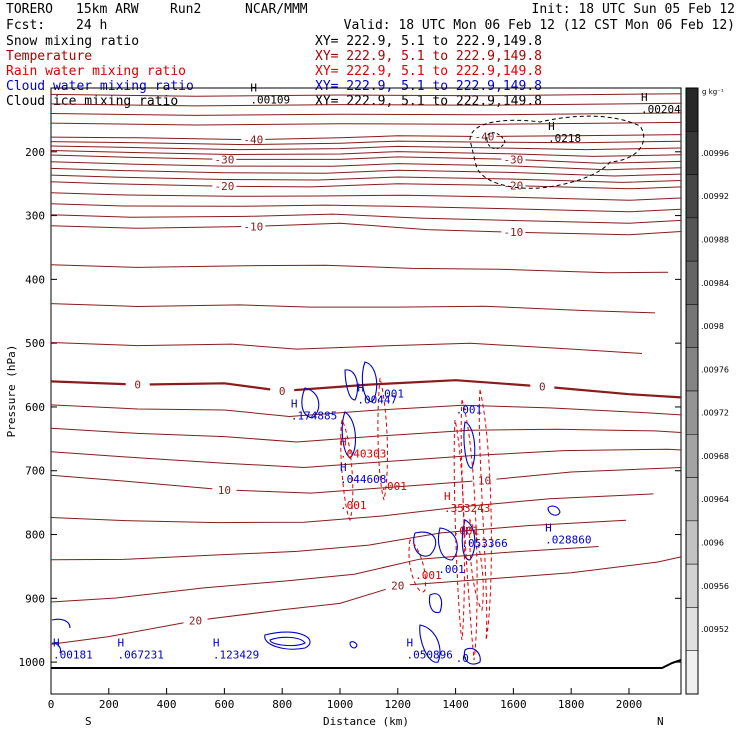 The image size is (740, 740). I want to click on maximum-value-label: .123429, so click(236, 655).